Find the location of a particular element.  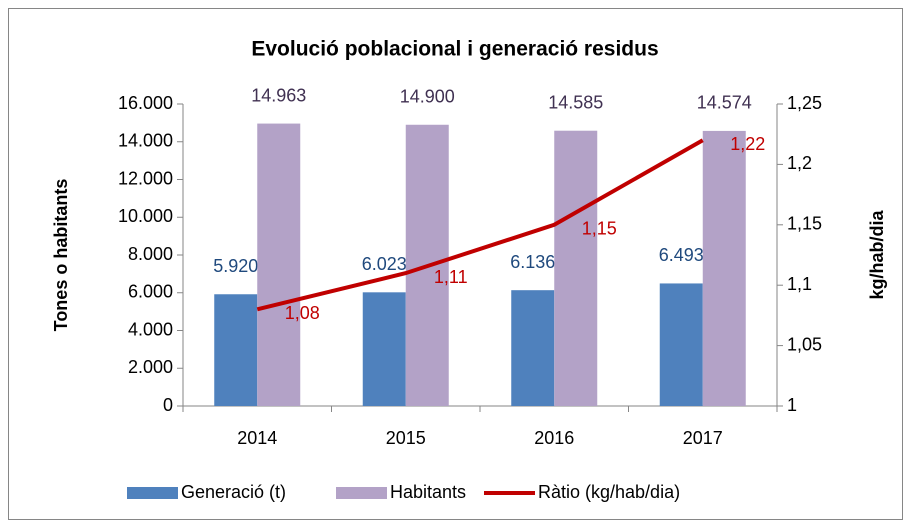

x-tick-label: 2014 is located at coordinates (257, 438).